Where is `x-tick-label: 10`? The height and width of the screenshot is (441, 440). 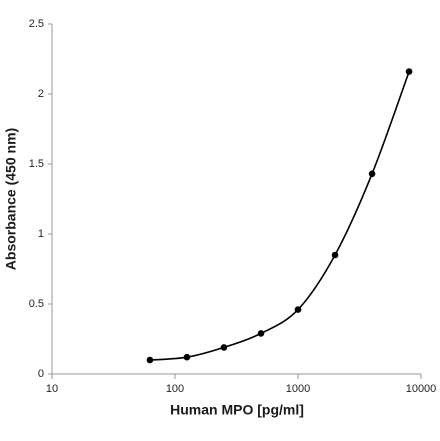
x-tick-label: 10 is located at coordinates (52, 389).